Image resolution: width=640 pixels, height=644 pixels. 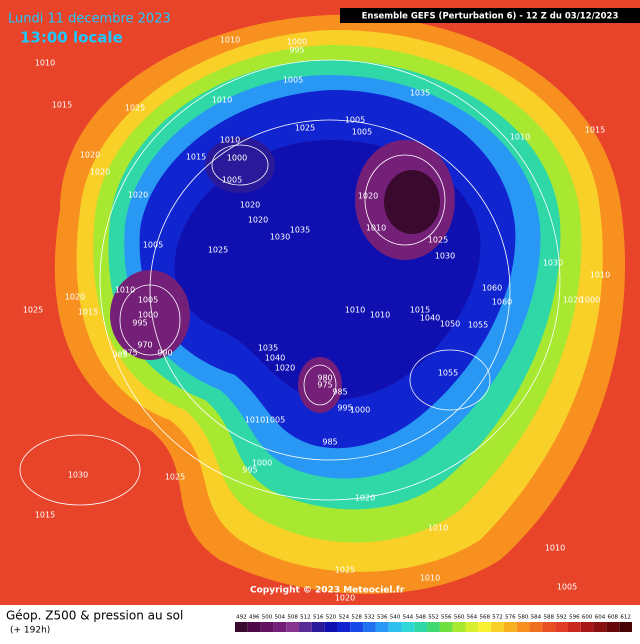 What do you see at coordinates (324, 378) in the screenshot?
I see `isobar-label: 980` at bounding box center [324, 378].